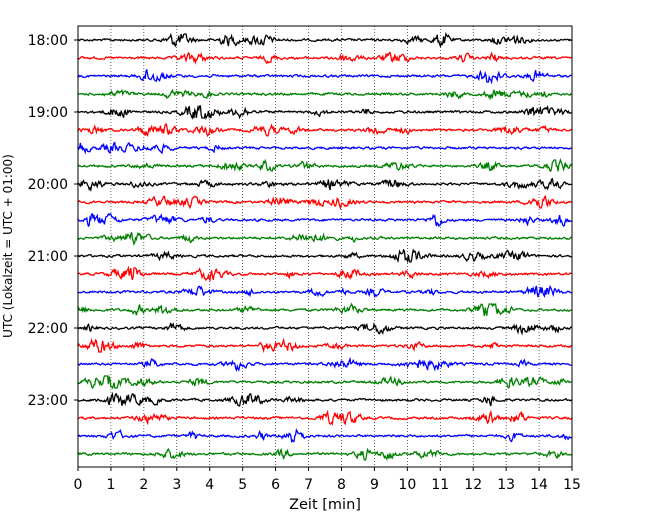  What do you see at coordinates (325, 112) in the screenshot?
I see `trace-1900` at bounding box center [325, 112].